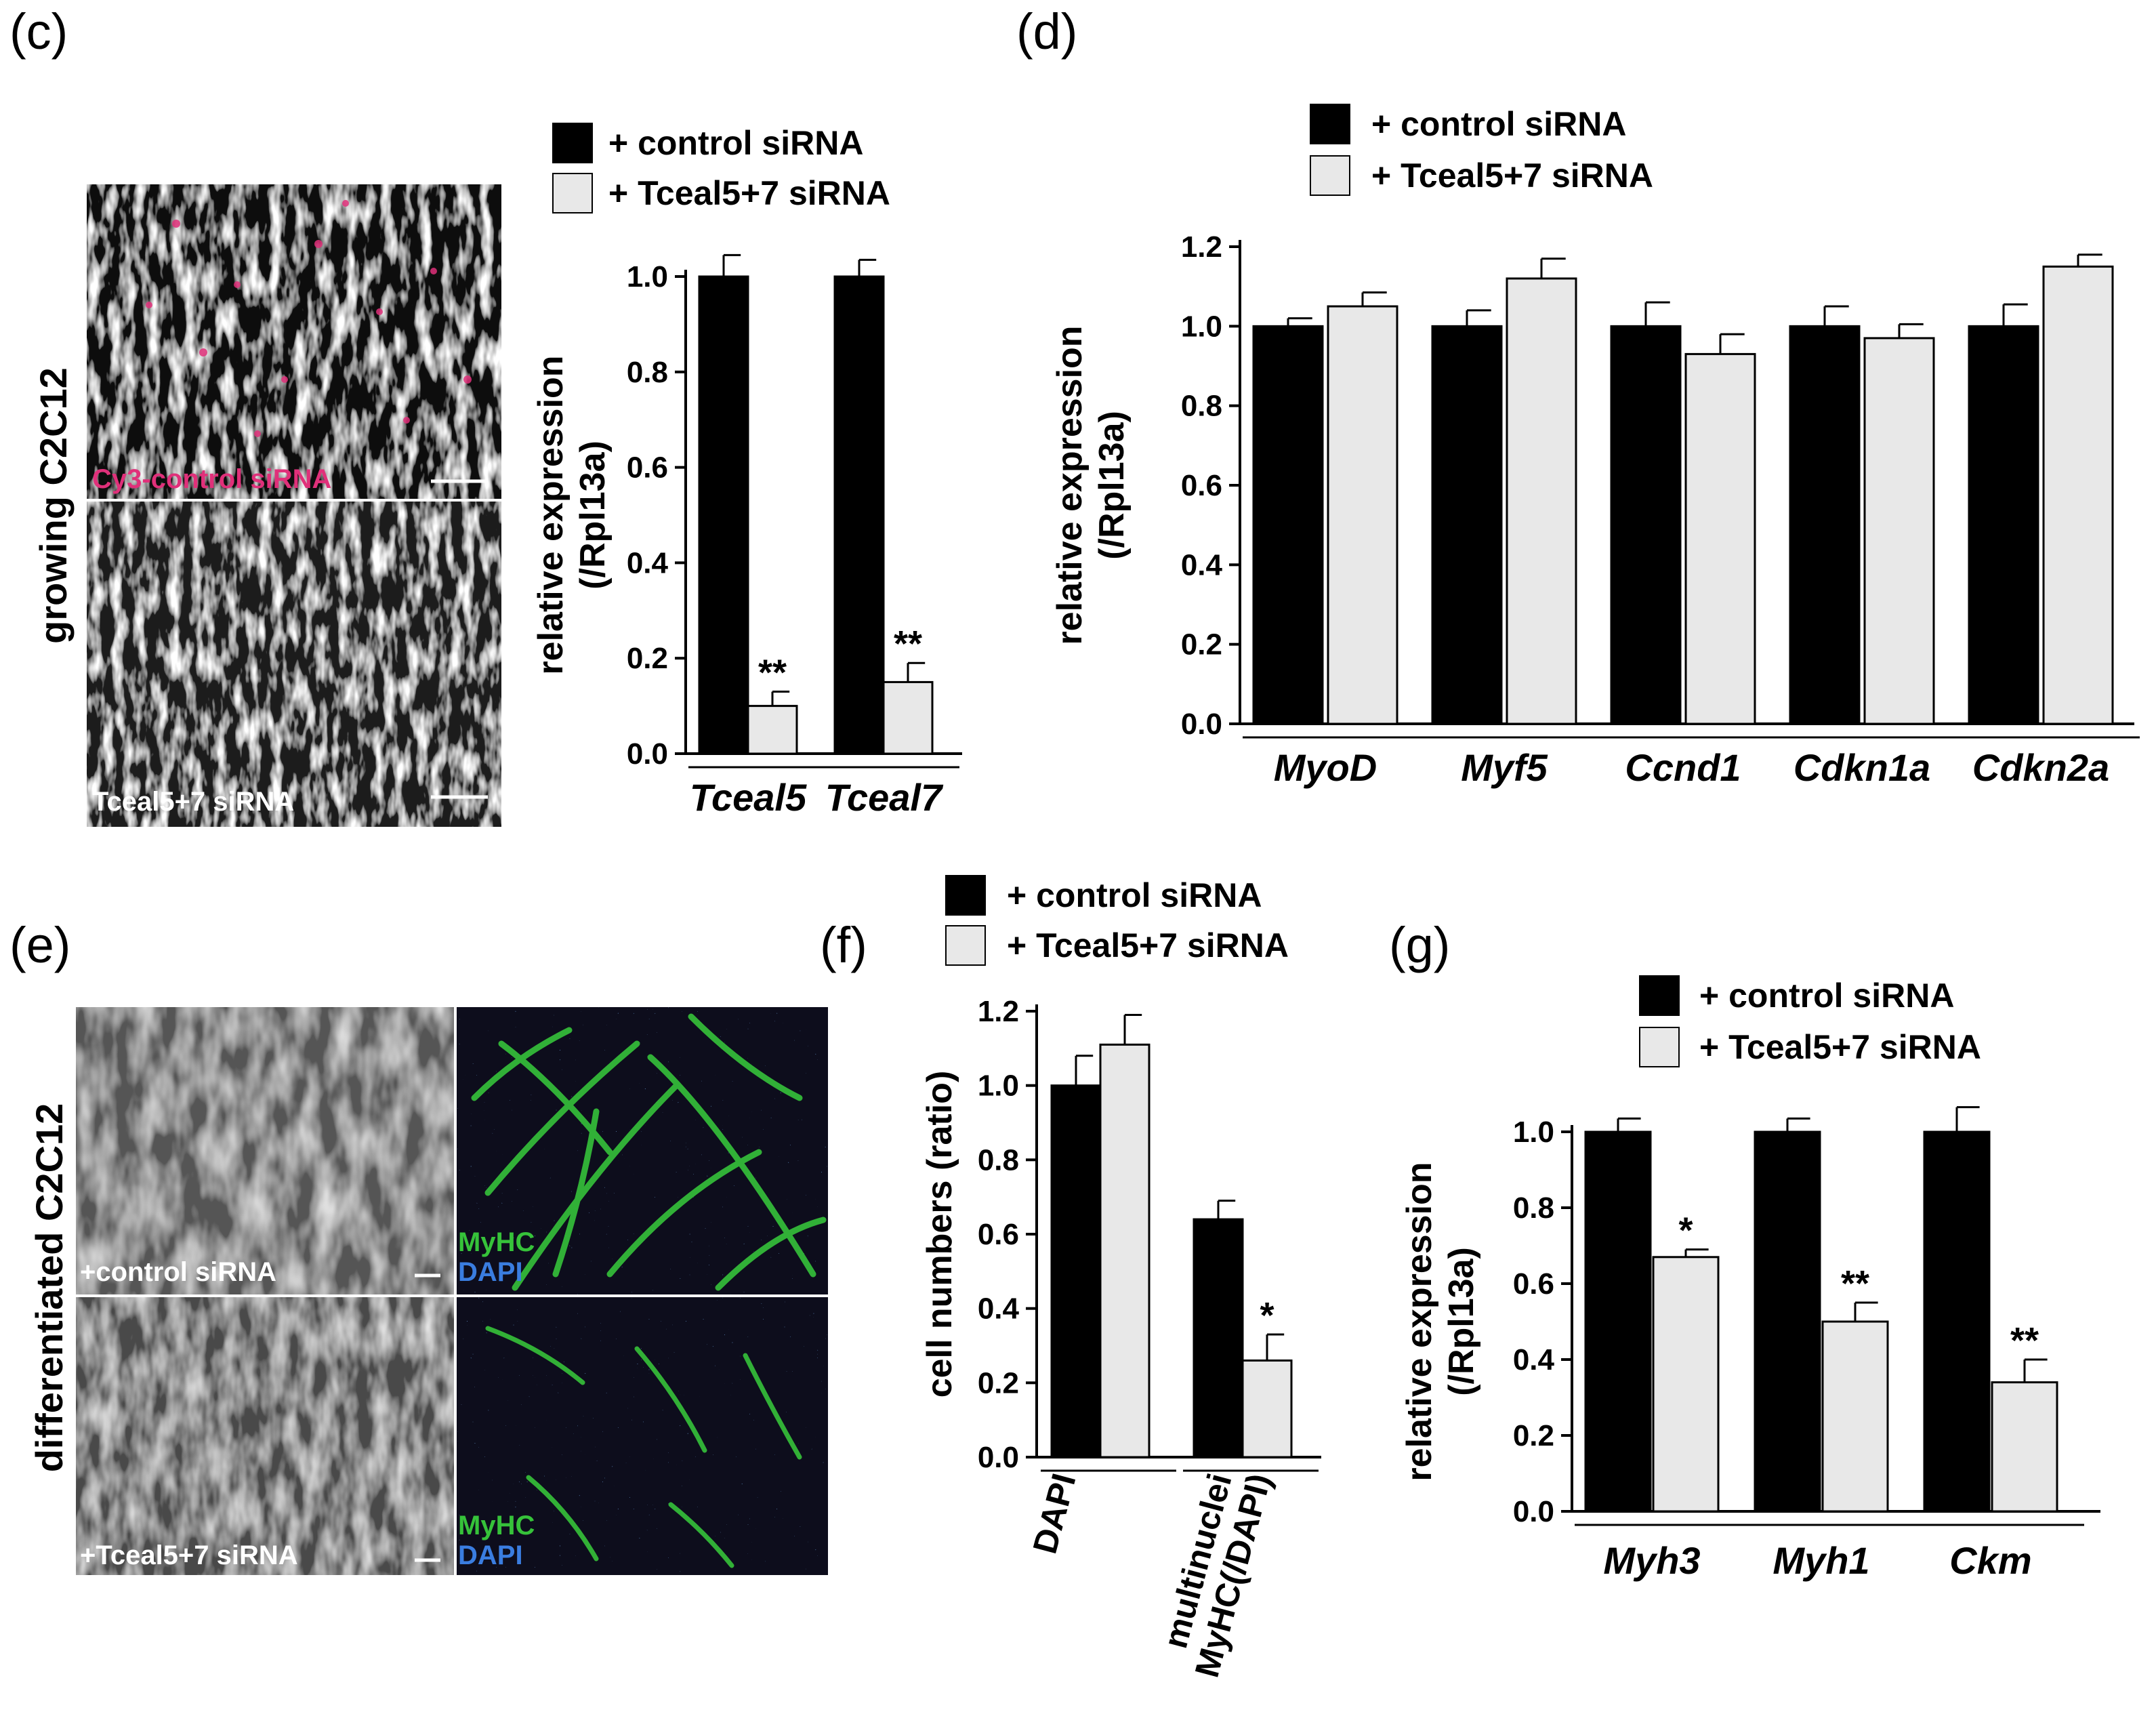 This screenshot has height=1735, width=2156. I want to click on legend-d: + control siRNA + Tceal5+7 siRNA, so click(1481, 150).